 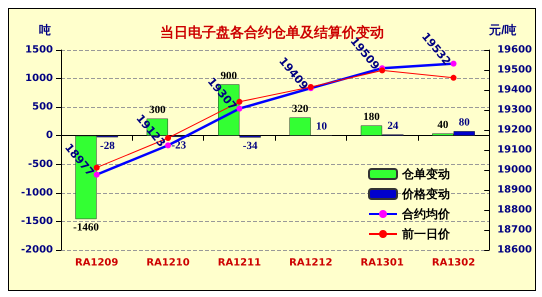 I want to click on data-label: 900, so click(x=229, y=76).